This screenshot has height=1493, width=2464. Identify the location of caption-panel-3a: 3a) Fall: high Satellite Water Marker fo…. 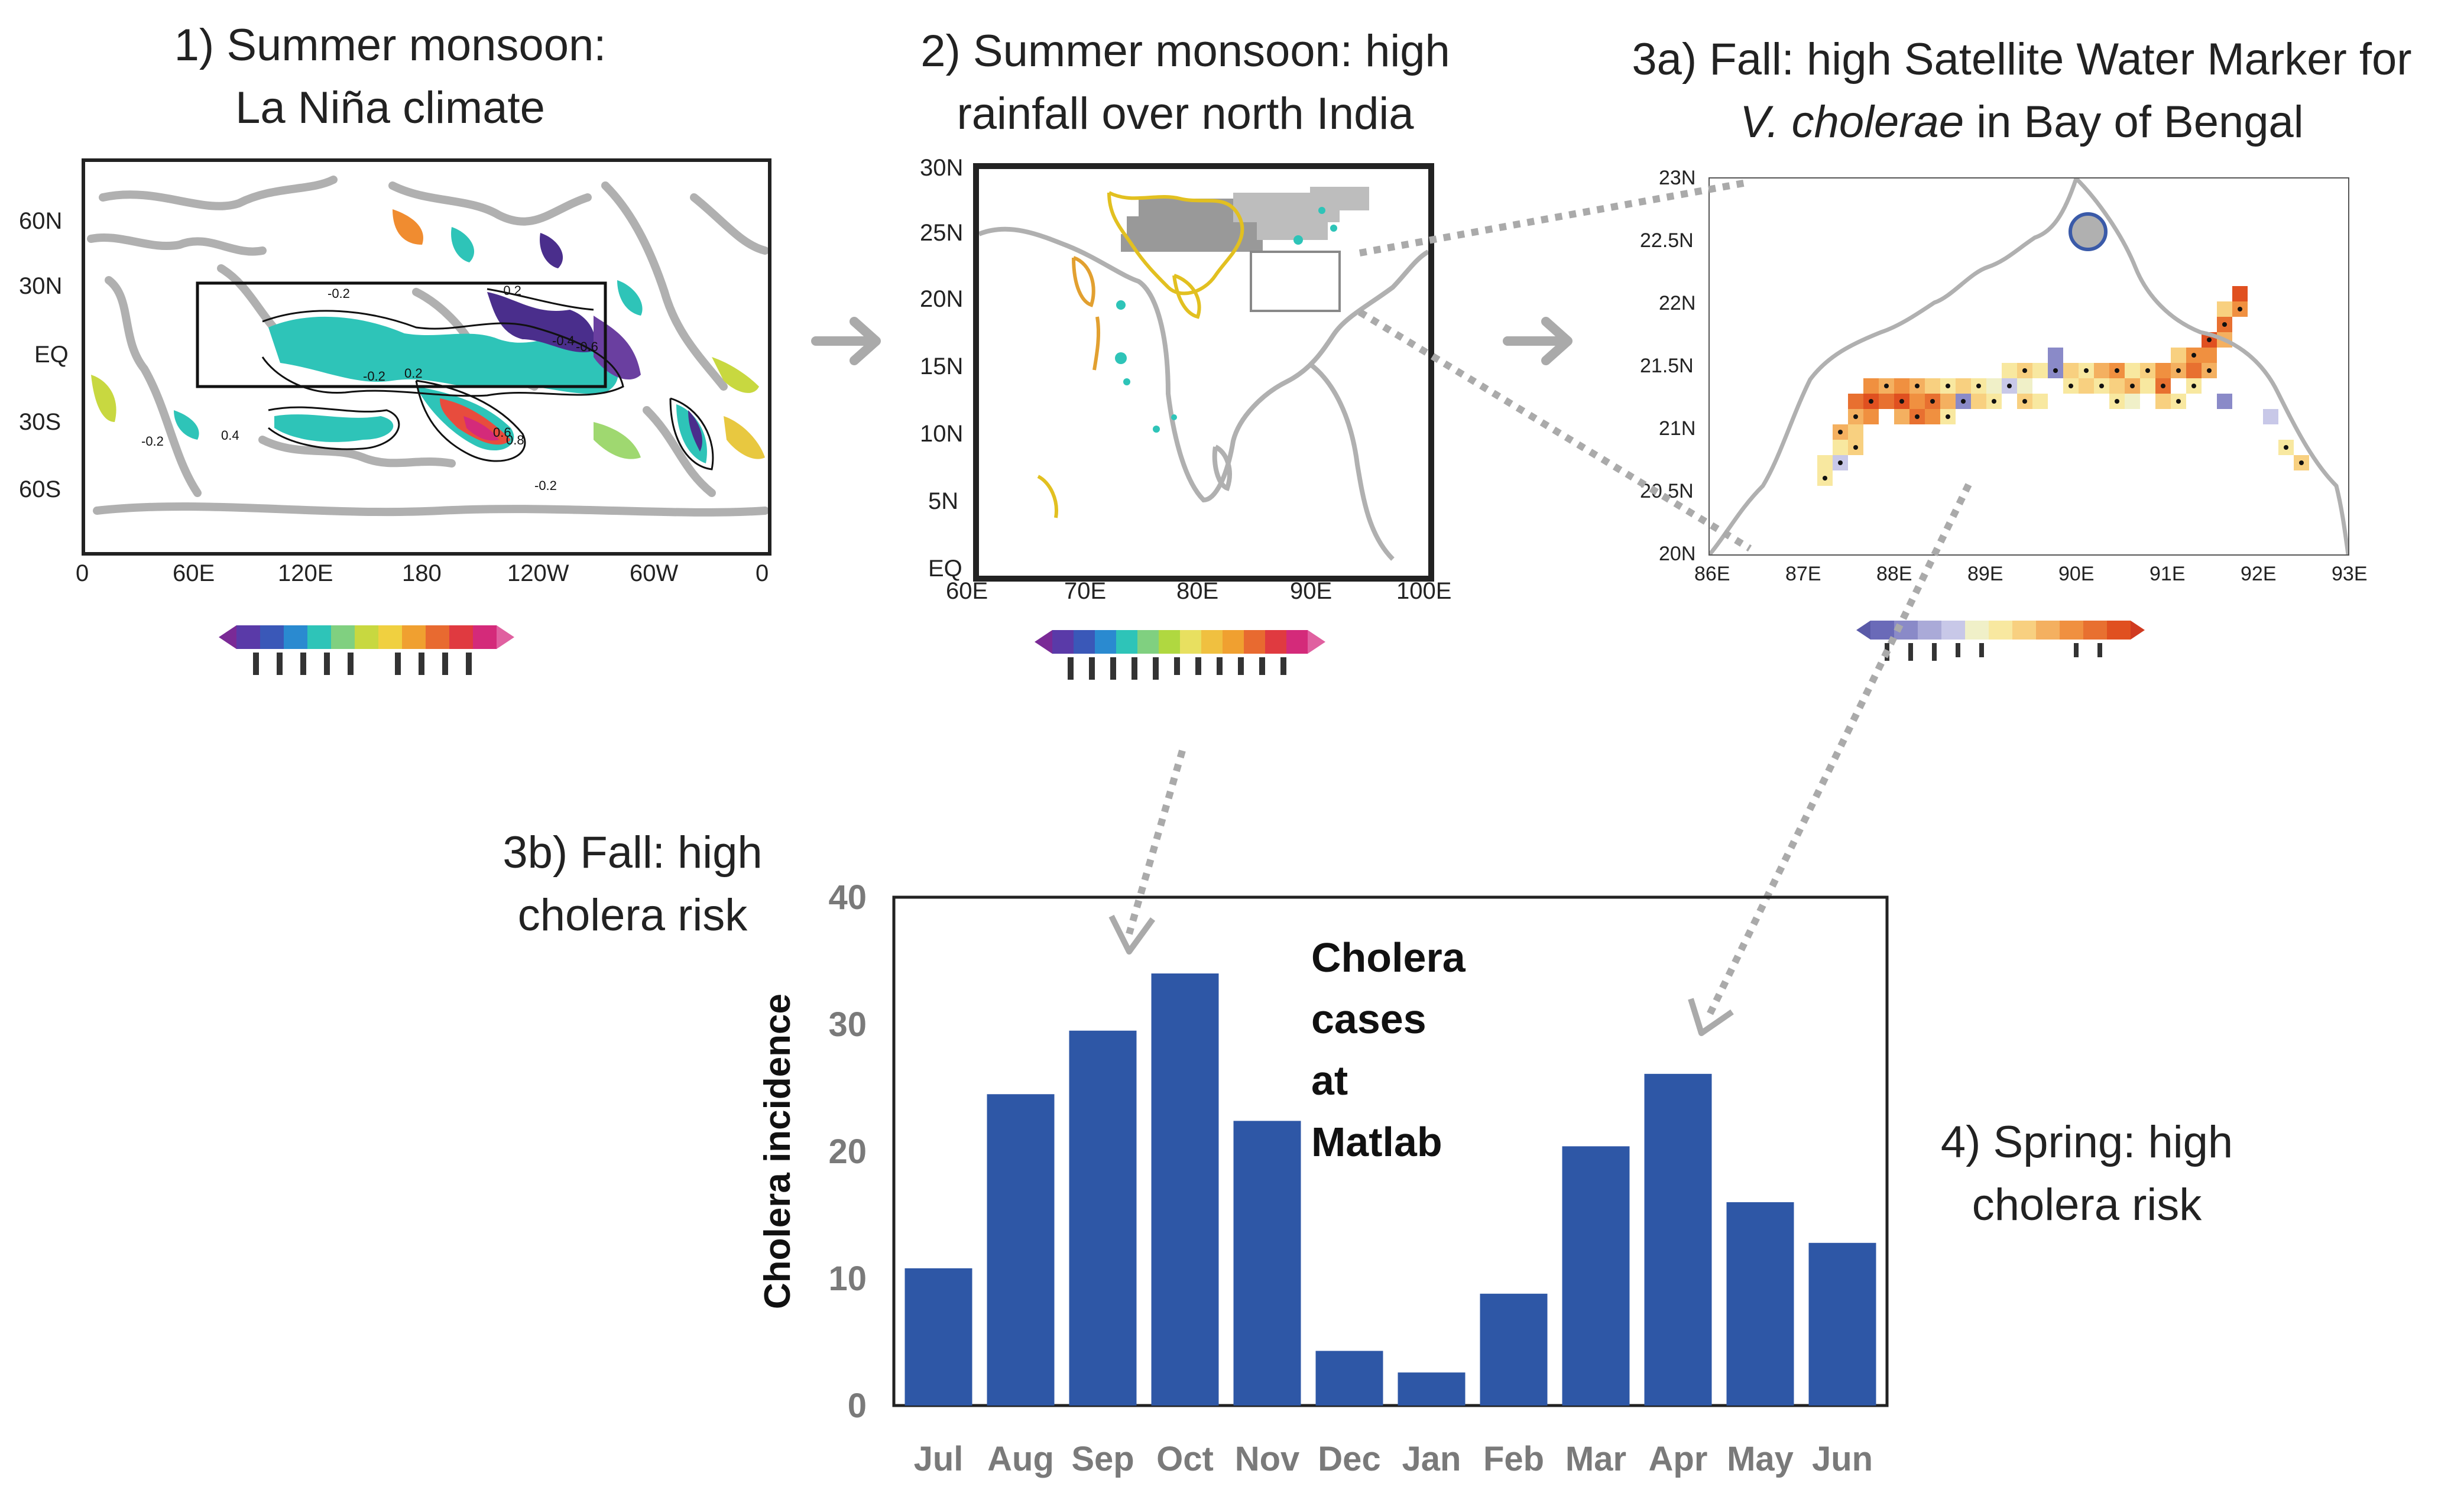
(2021, 91).